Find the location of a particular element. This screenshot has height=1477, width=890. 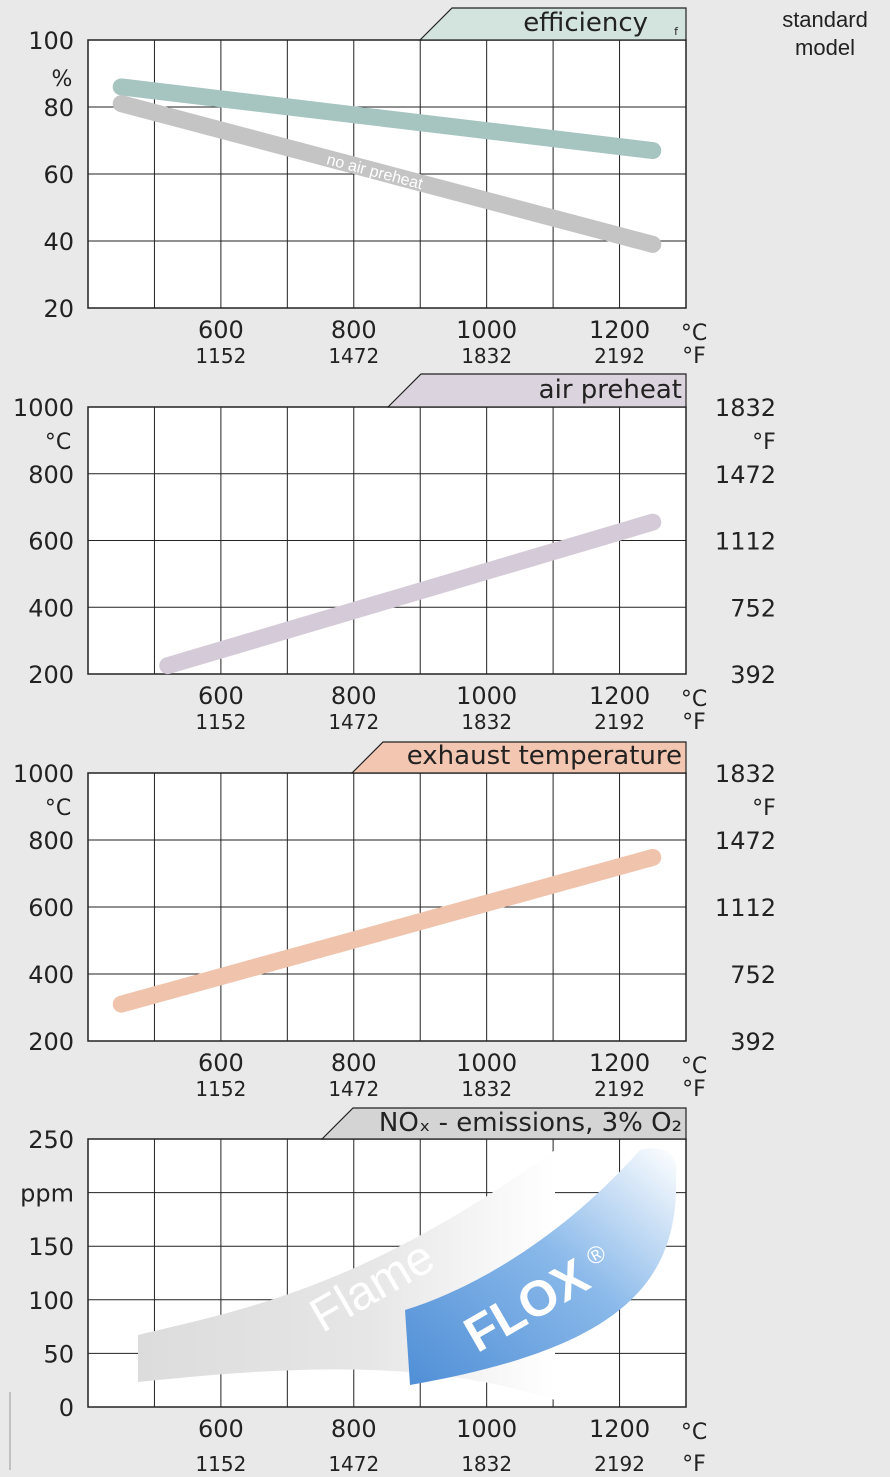

chart-title: efficiency is located at coordinates (585, 23).